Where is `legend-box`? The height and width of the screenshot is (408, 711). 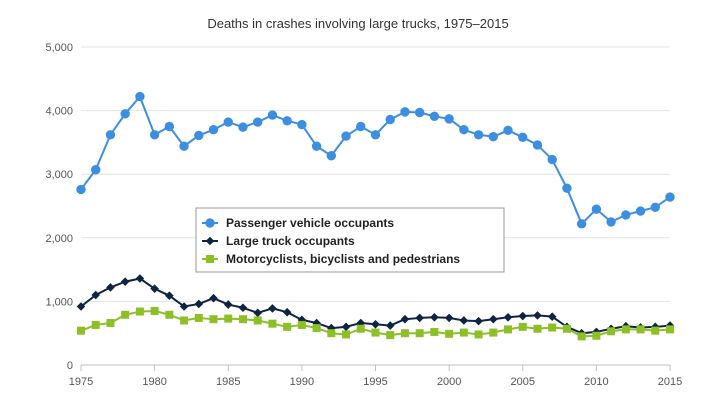
legend-box is located at coordinates (350, 240).